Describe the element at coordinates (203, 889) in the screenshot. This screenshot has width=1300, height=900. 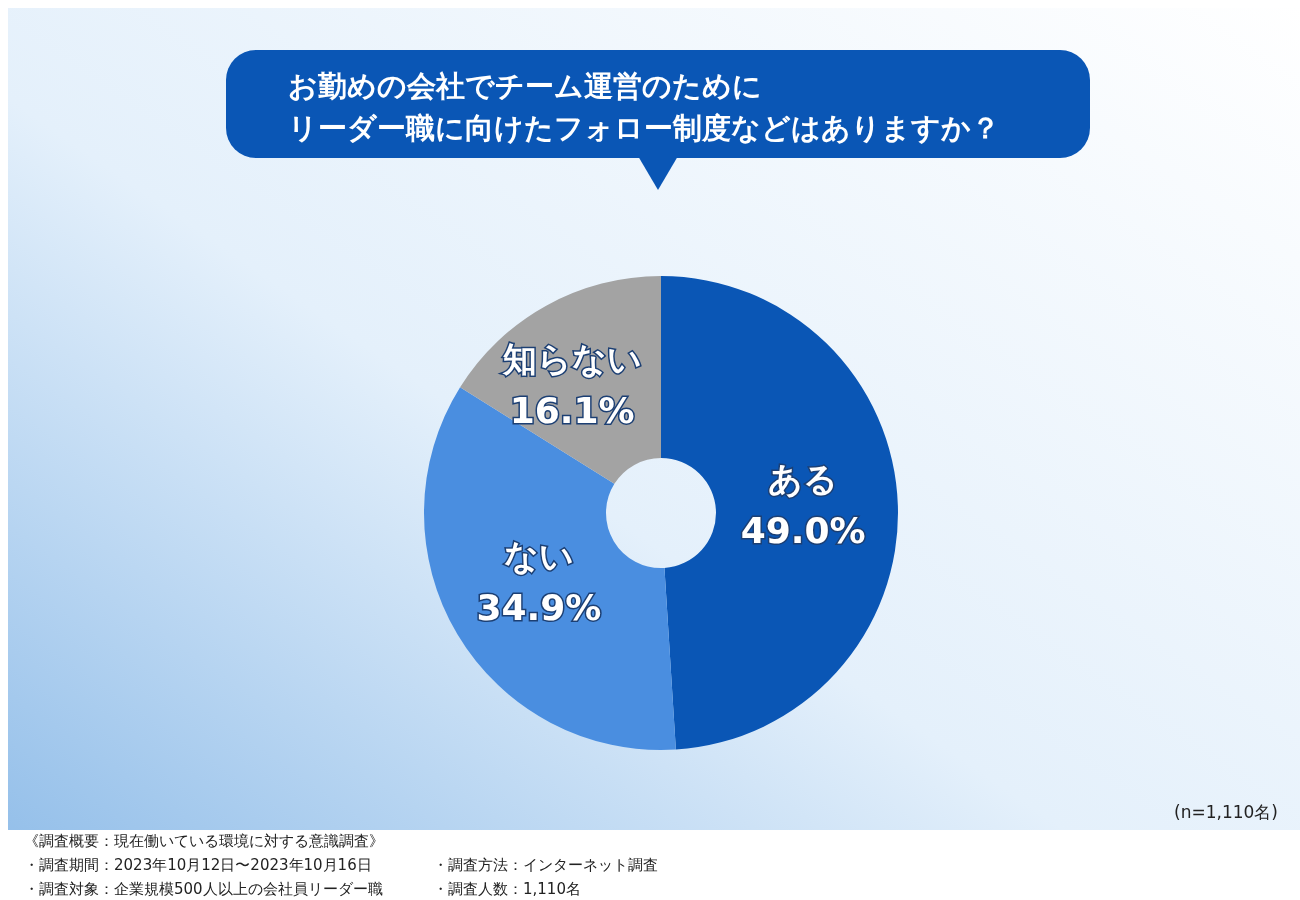
I see `text: ・調査対象：企業規模500人以上の会社員リーダー職` at that location.